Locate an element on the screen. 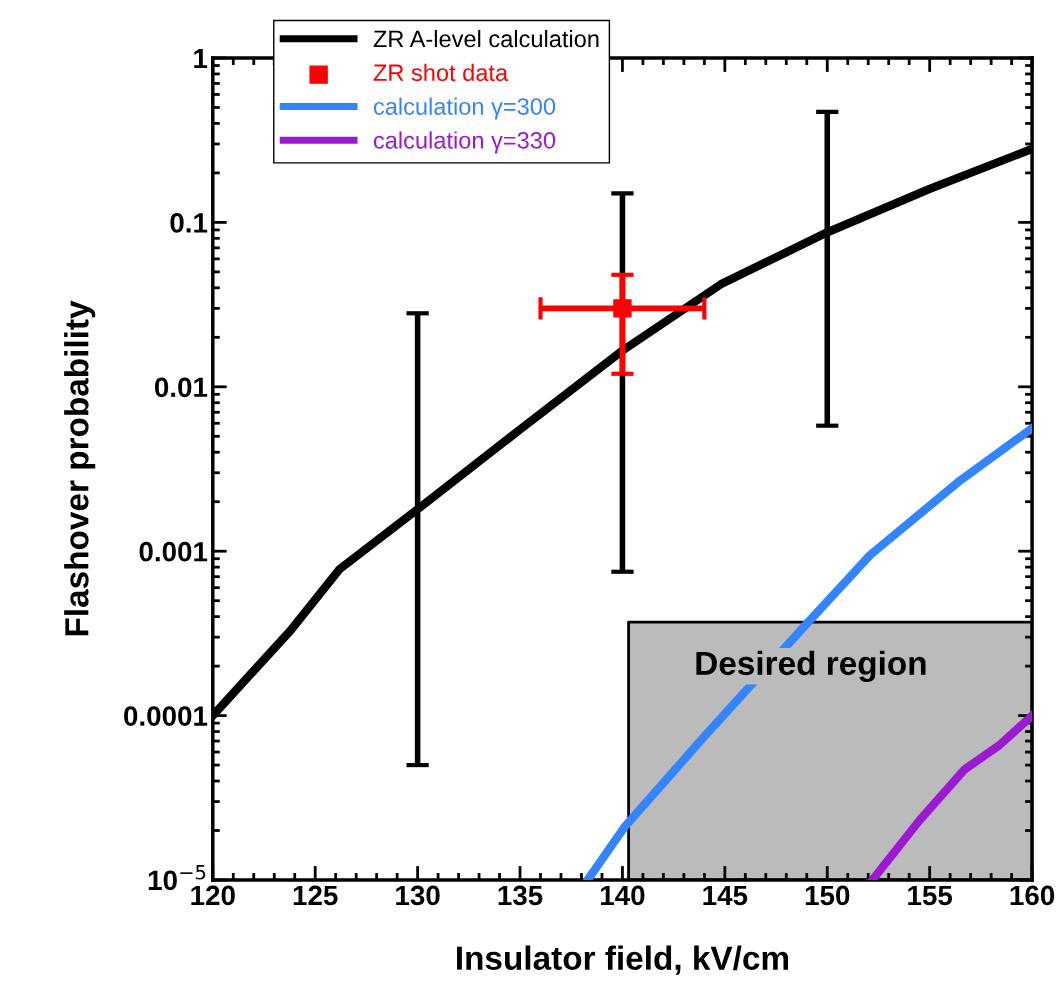 This screenshot has height=1000, width=1064. annotation: Desired region is located at coordinates (811, 666).